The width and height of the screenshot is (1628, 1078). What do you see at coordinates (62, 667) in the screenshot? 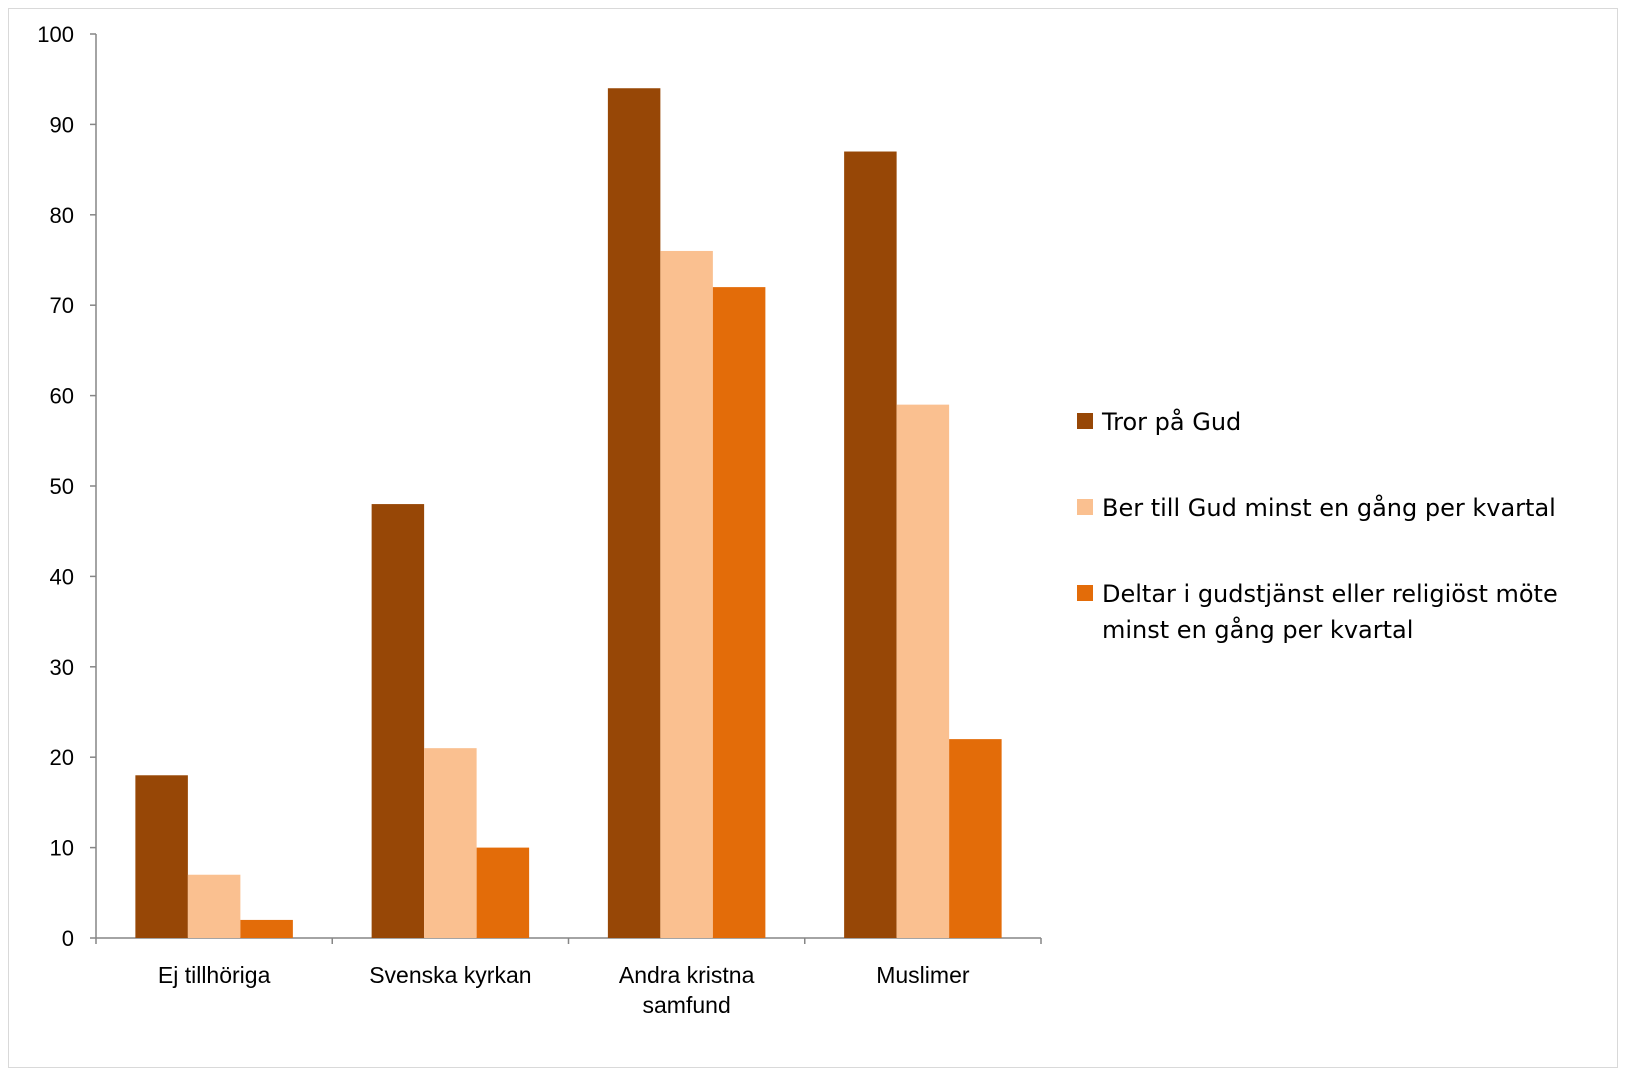
I see `y-tick-label: 30` at bounding box center [62, 667].